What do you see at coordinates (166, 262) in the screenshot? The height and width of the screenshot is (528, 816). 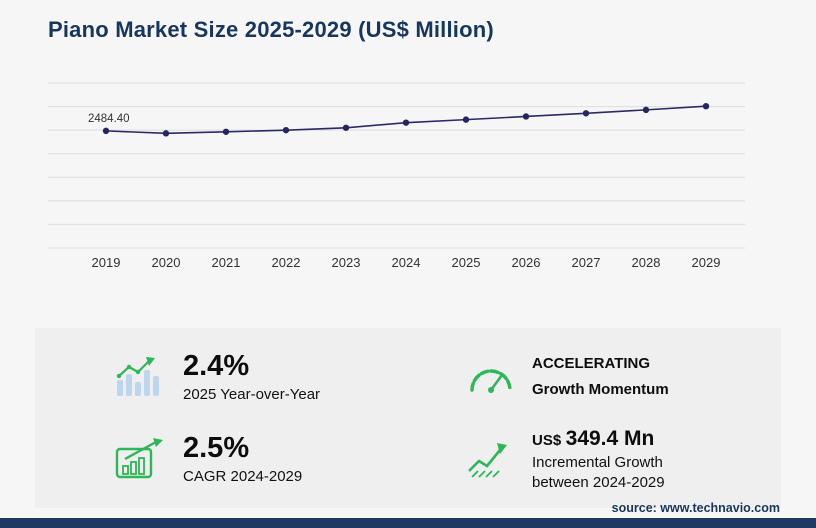 I see `svg-text: 2020` at bounding box center [166, 262].